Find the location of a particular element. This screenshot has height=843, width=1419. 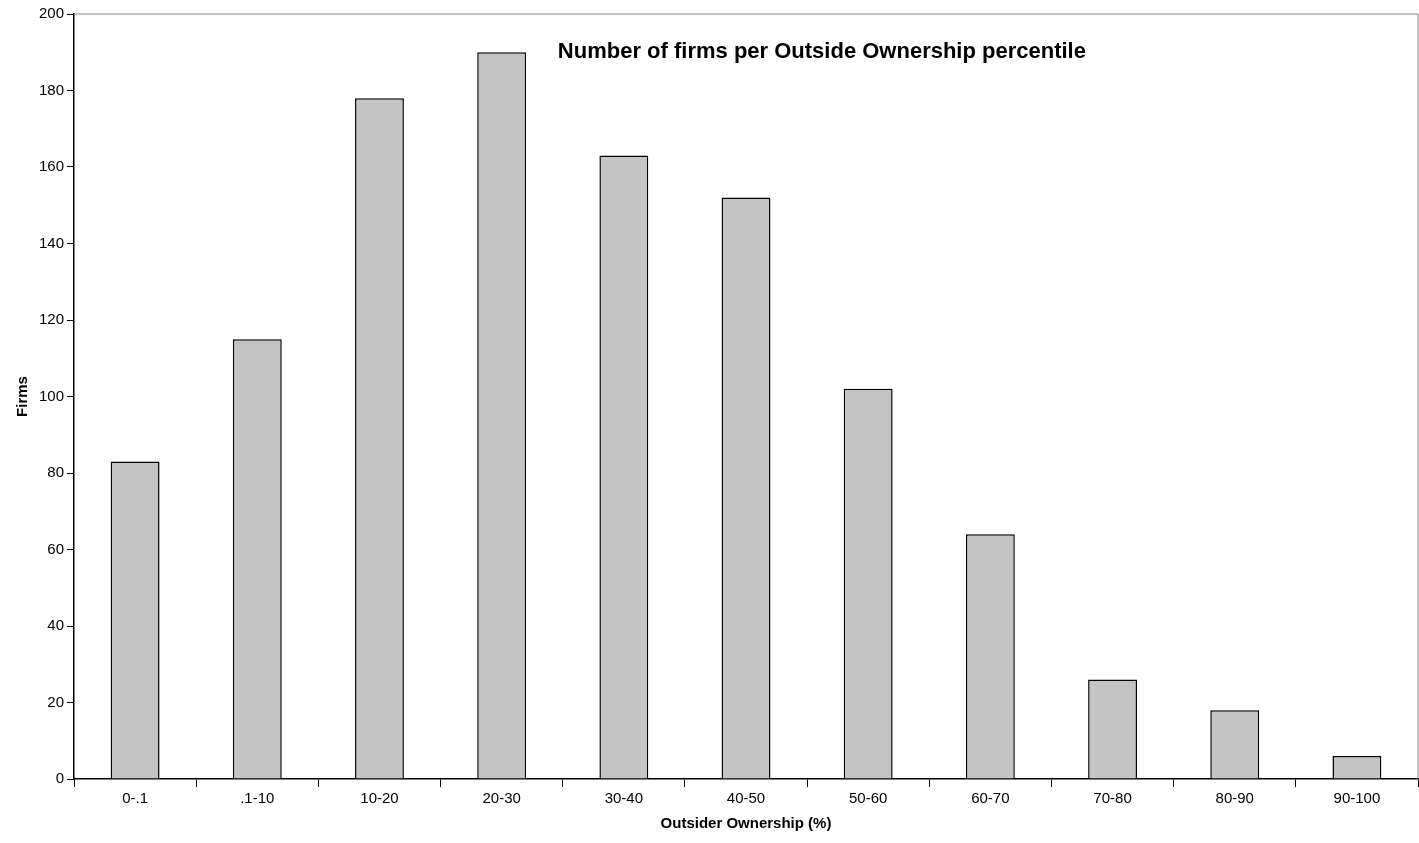

y-tick-label: 200 is located at coordinates (52, 13).